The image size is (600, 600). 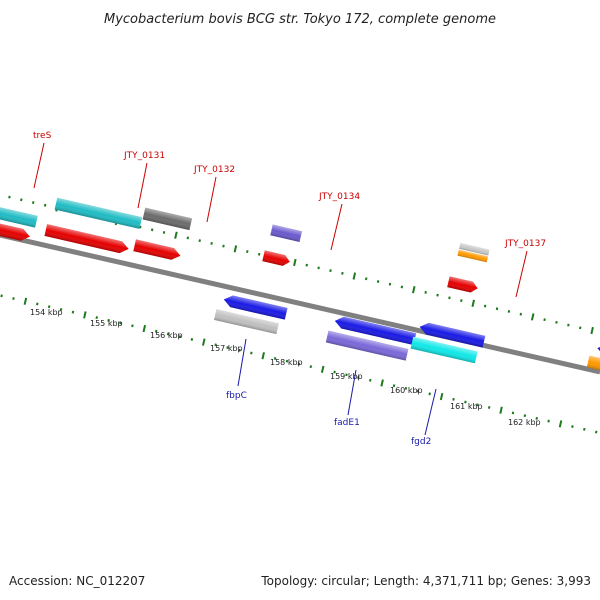 What do you see at coordinates (474, 249) in the screenshot?
I see `gene-jty0137-gray` at bounding box center [474, 249].